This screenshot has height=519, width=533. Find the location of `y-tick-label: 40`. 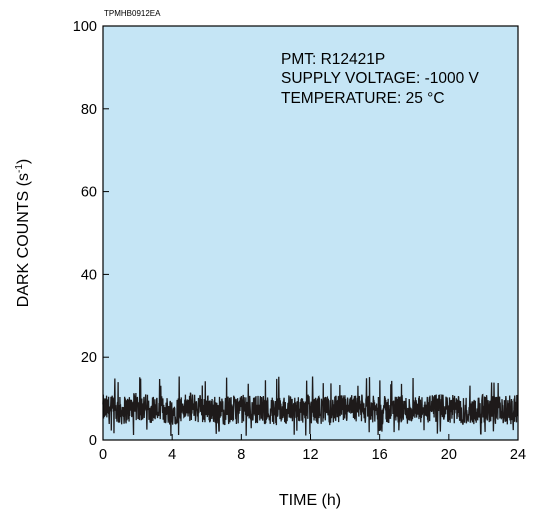

y-tick-label: 40 is located at coordinates (89, 275).